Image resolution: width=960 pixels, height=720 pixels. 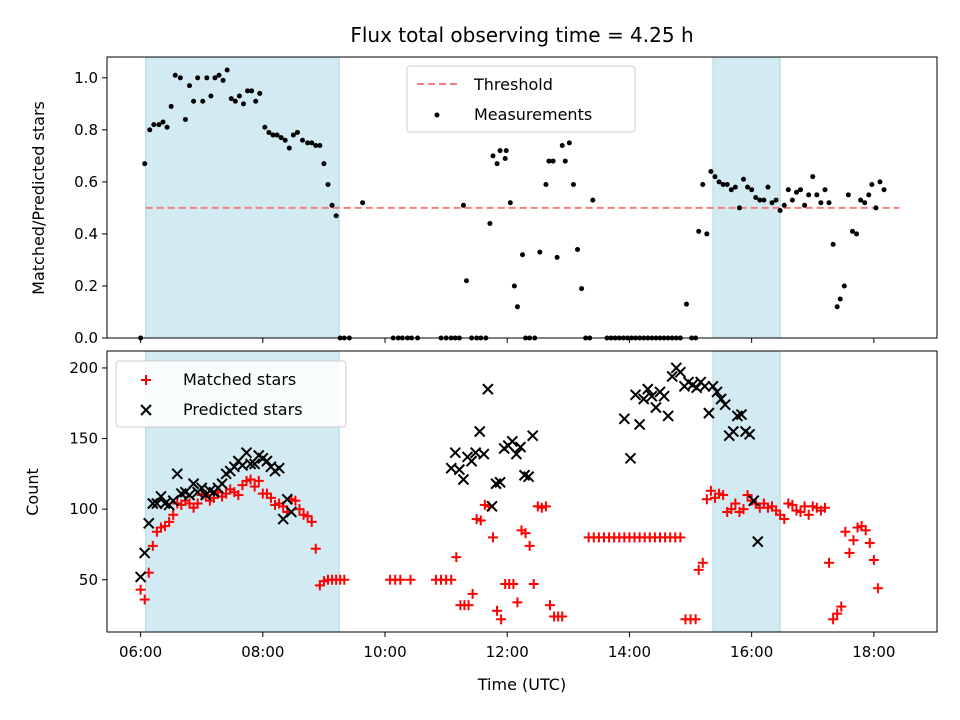 What do you see at coordinates (88, 580) in the screenshot?
I see `y-tick-label: 50` at bounding box center [88, 580].